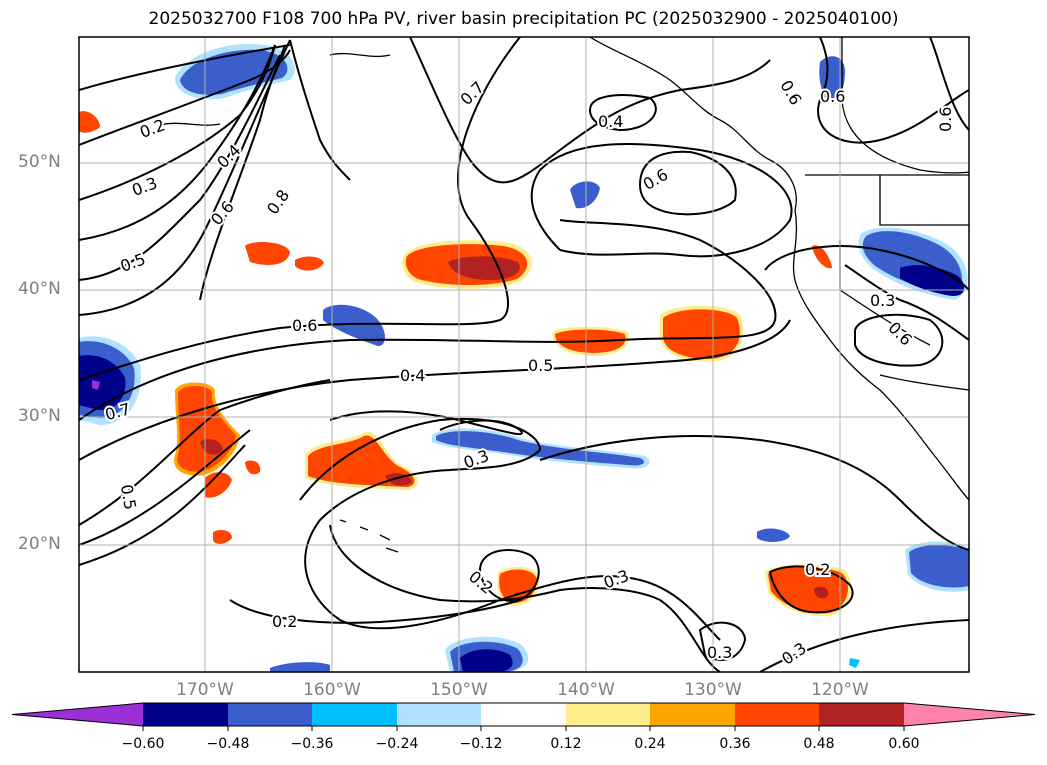 The image size is (1047, 765). What do you see at coordinates (459, 690) in the screenshot?
I see `lon-label: 150°W` at bounding box center [459, 690].